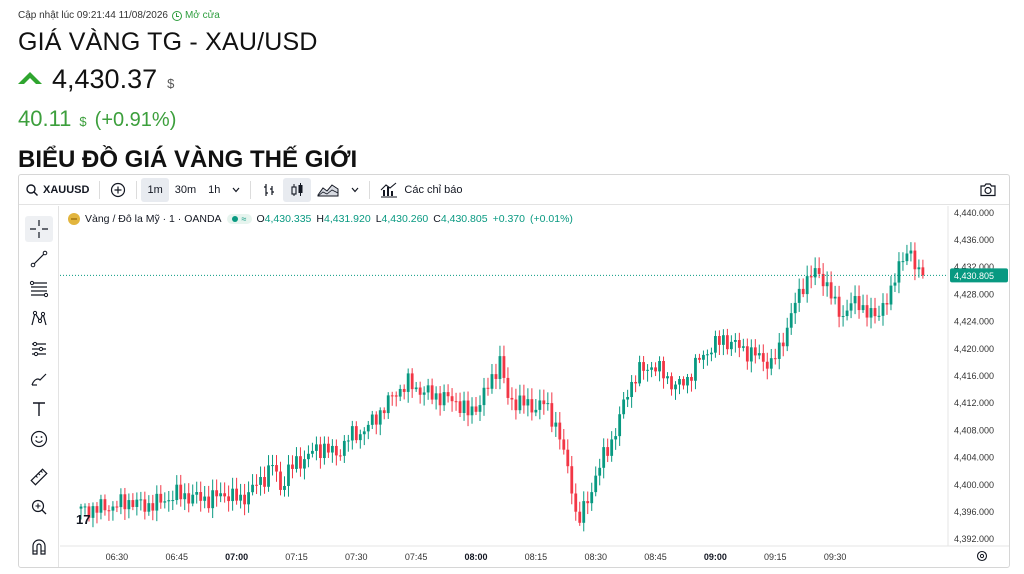 This screenshot has width=1024, height=574. I want to click on symbol-search-button: XAUUSD, so click(57, 190).